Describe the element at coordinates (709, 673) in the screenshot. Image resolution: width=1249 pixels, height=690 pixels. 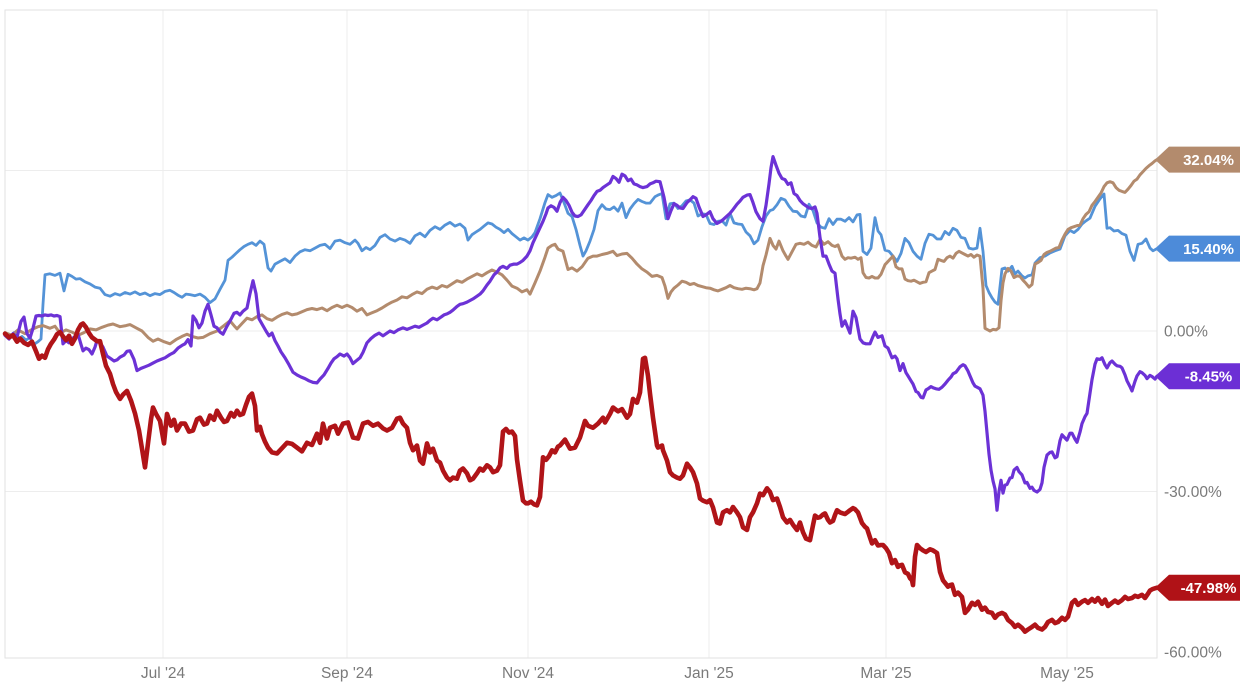
I see `x-axis-tick-label: Jan '25` at that location.